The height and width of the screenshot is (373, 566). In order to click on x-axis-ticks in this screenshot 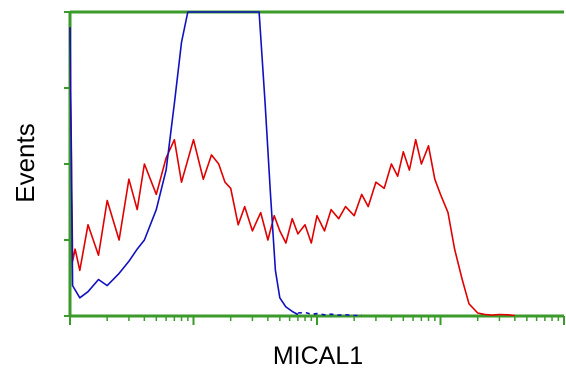, I will do `click(317, 320)`.